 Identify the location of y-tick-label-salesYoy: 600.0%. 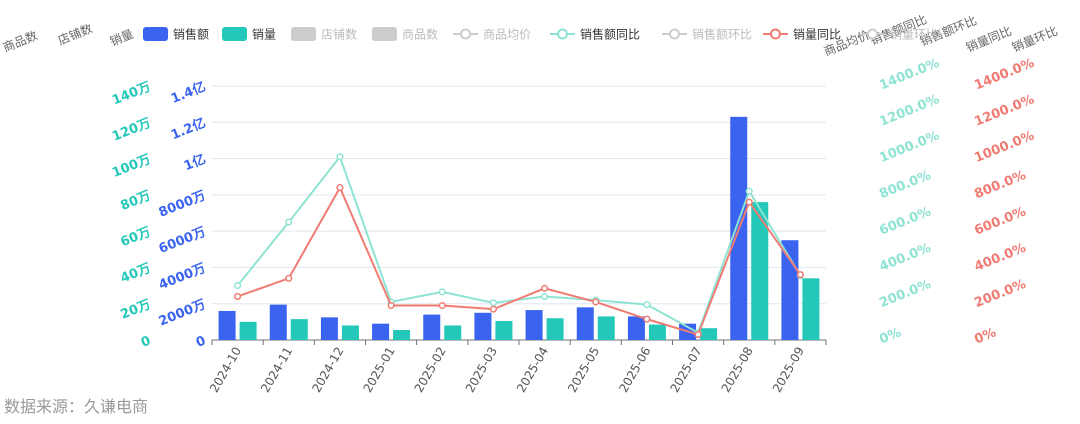
(905, 221).